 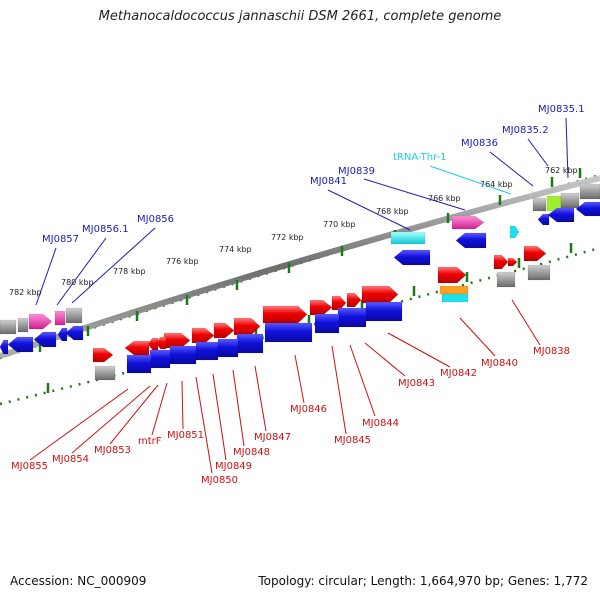 I want to click on scale-label: 762 kbp, so click(x=561, y=170).